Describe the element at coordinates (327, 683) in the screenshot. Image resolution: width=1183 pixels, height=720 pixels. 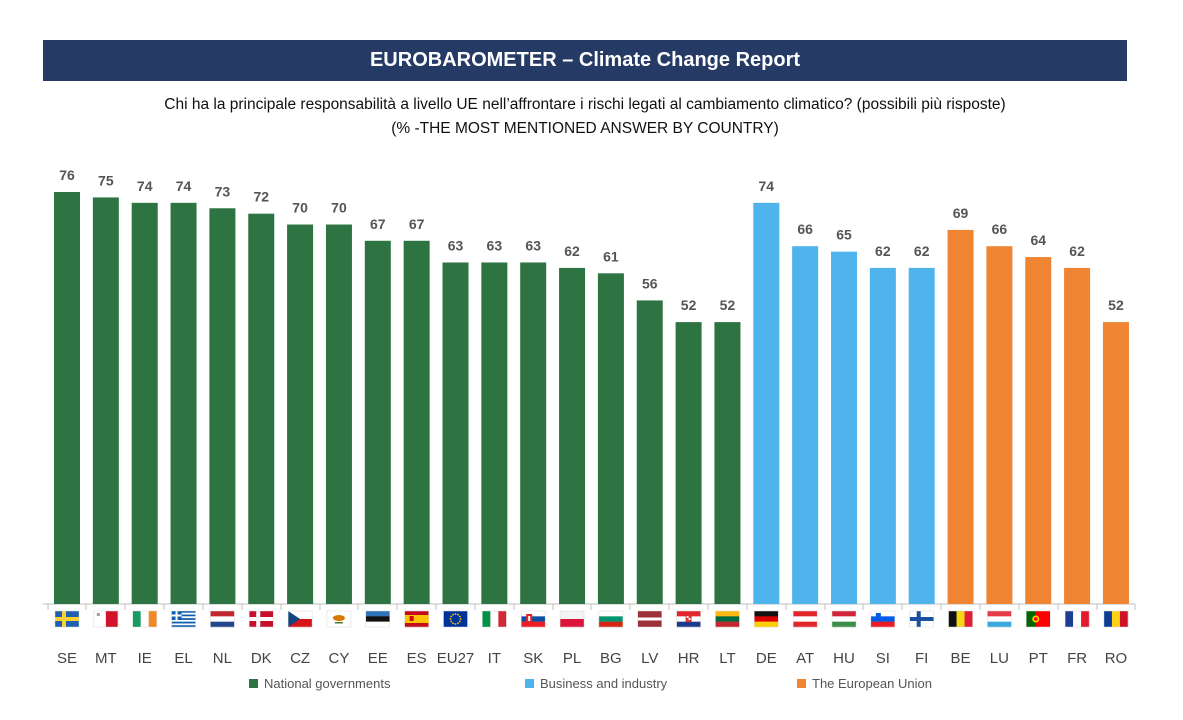
I see `legend-label-national: National governments` at that location.